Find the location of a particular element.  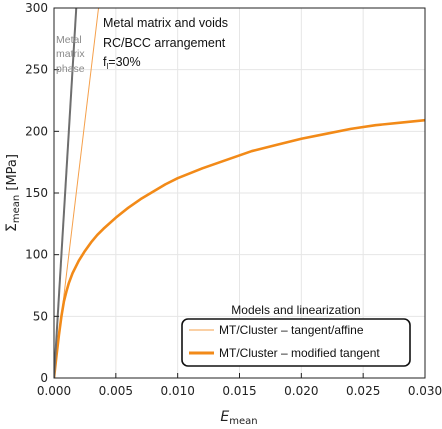

x-axis-title-sub: mean is located at coordinates (243, 421).